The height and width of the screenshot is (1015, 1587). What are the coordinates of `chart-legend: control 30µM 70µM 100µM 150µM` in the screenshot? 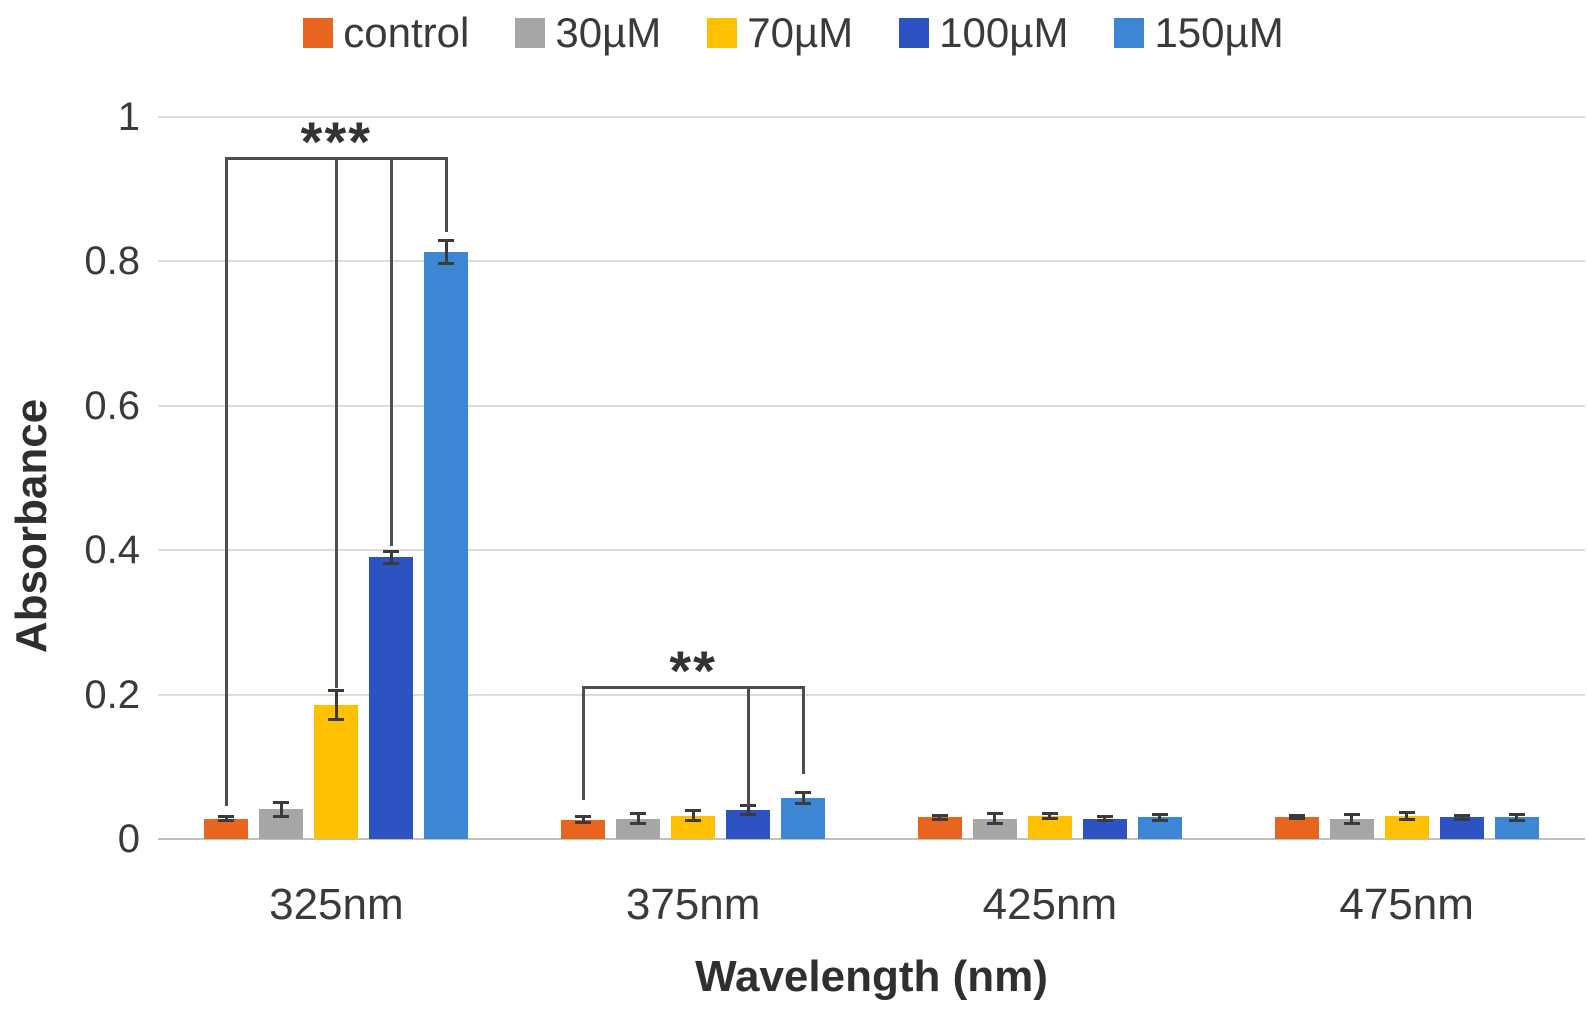 It's located at (793, 33).